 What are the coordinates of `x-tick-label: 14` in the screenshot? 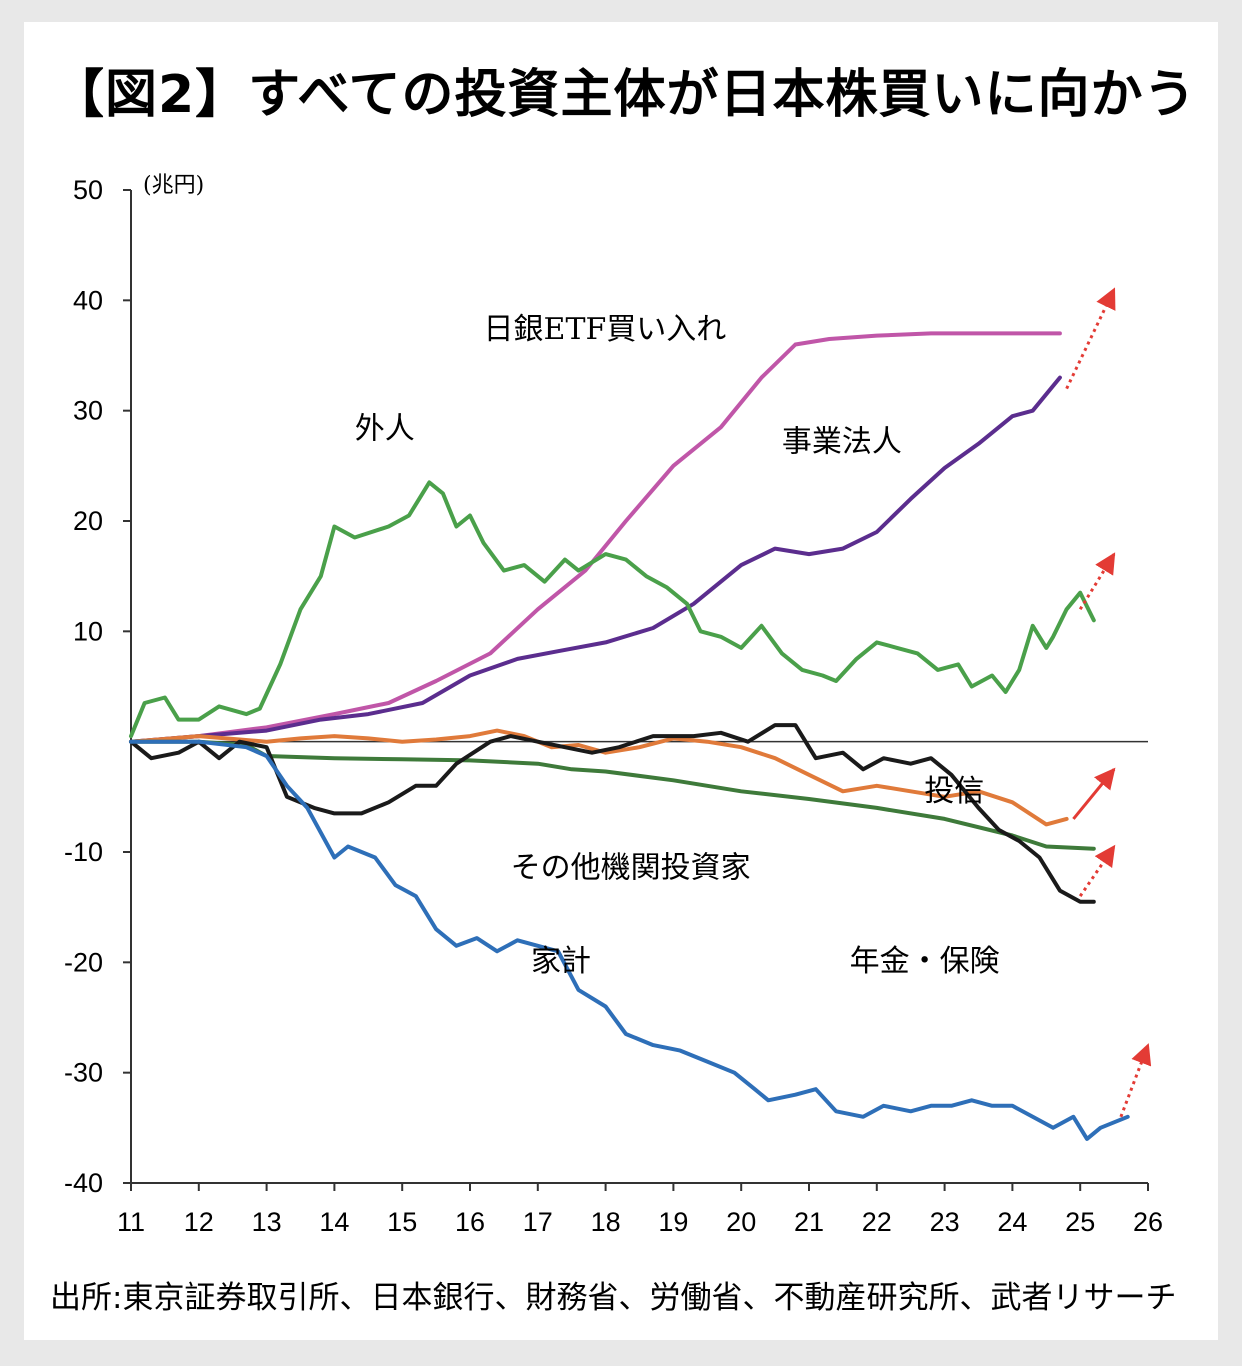 It's located at (334, 1222).